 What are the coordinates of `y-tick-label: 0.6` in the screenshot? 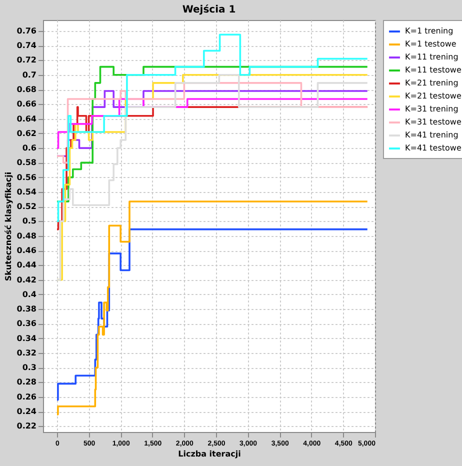 It's located at (29, 148).